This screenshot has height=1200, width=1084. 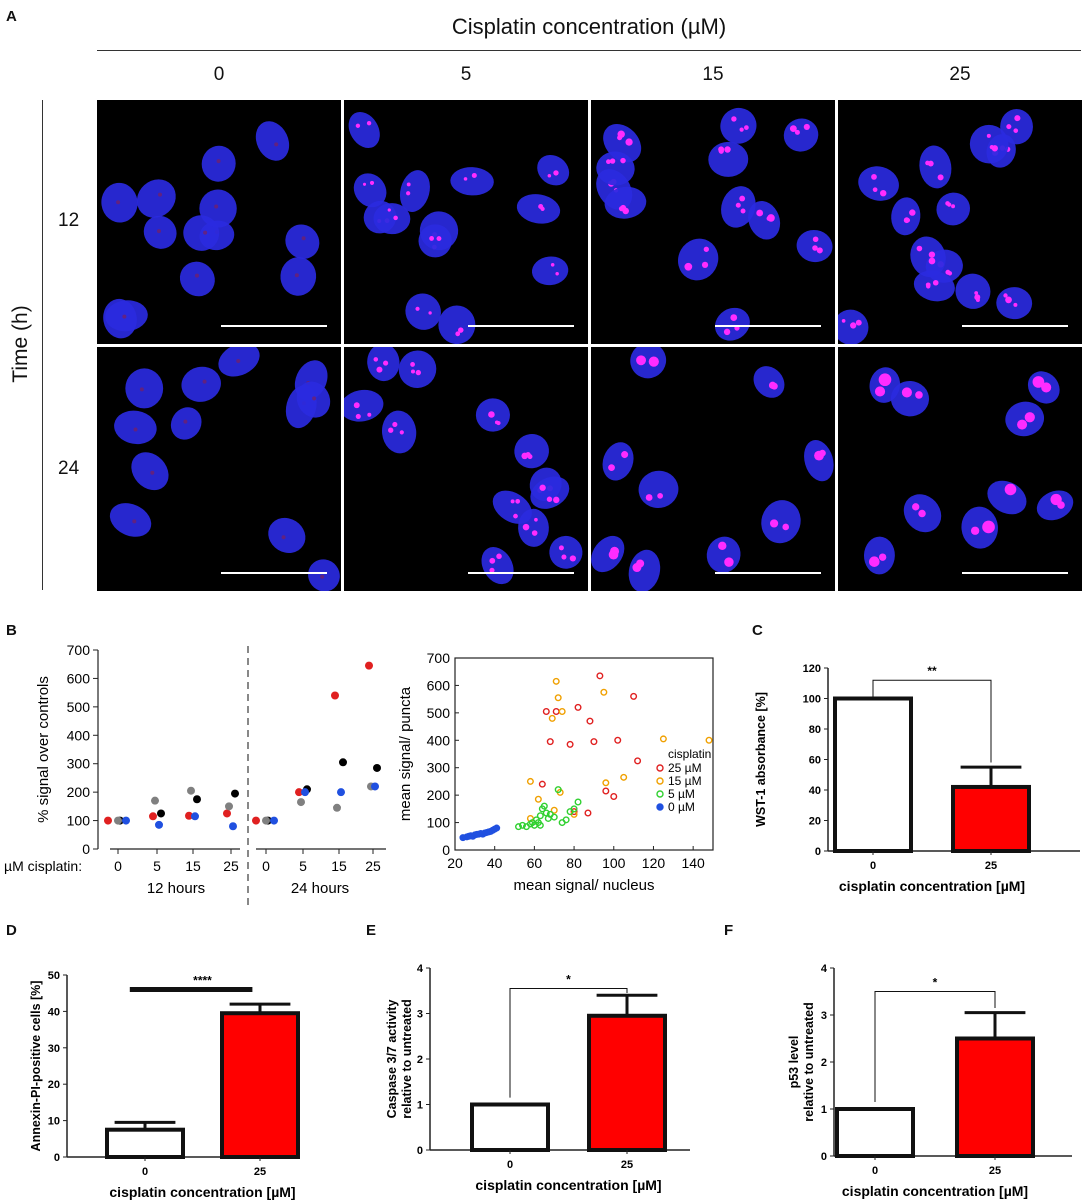 What do you see at coordinates (584, 885) in the screenshot?
I see `x-axis-label: mean signal/ nucleus` at bounding box center [584, 885].